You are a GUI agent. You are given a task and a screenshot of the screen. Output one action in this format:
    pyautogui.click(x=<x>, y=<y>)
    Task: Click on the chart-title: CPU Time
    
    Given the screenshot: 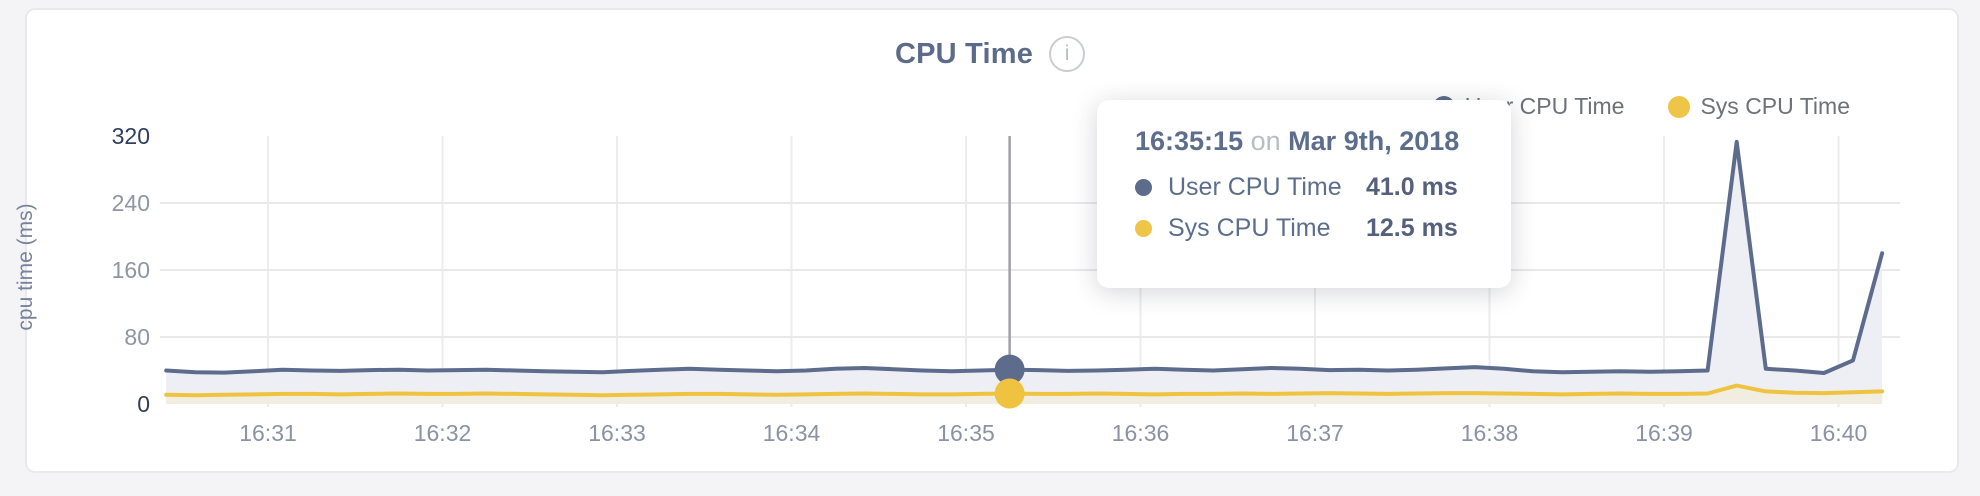 What is the action you would take?
    pyautogui.click(x=964, y=53)
    